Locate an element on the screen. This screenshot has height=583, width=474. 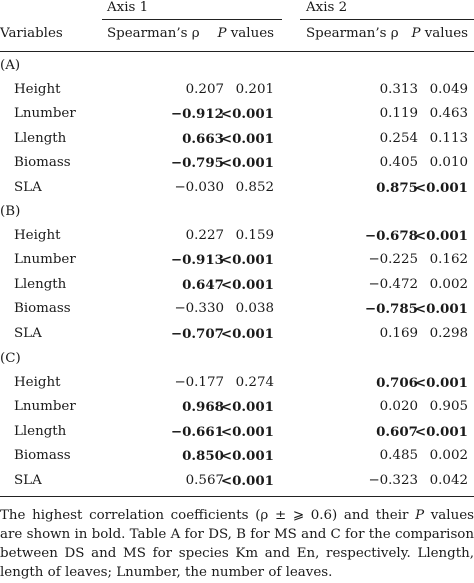
spearman-axis2-value: 0.119 is located at coordinates (398, 114).